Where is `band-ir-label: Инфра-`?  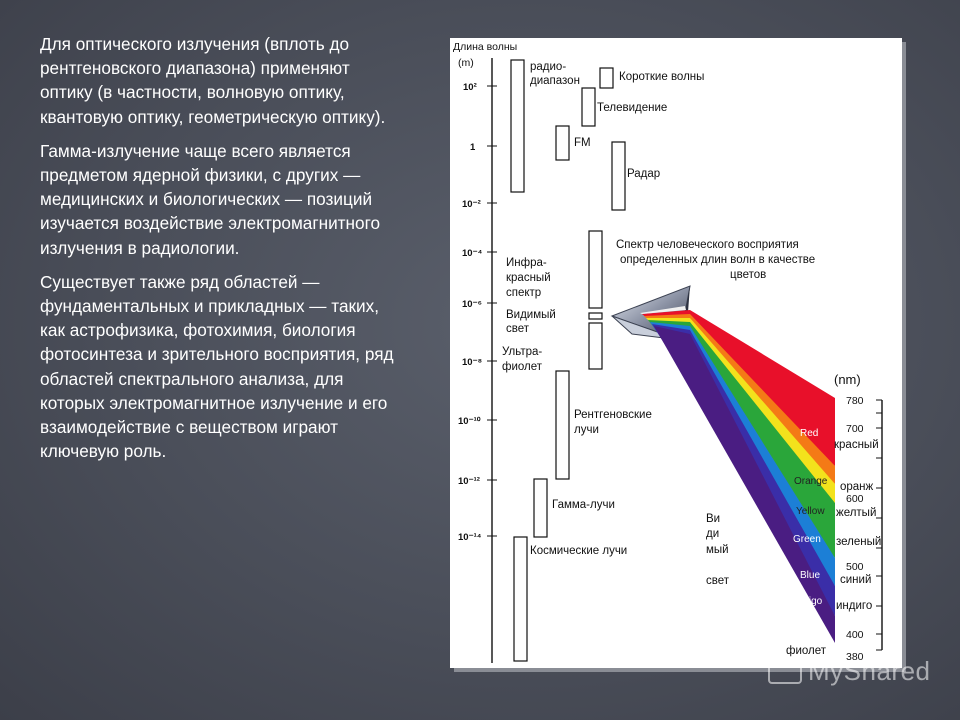 band-ir-label: Инфра- is located at coordinates (526, 263).